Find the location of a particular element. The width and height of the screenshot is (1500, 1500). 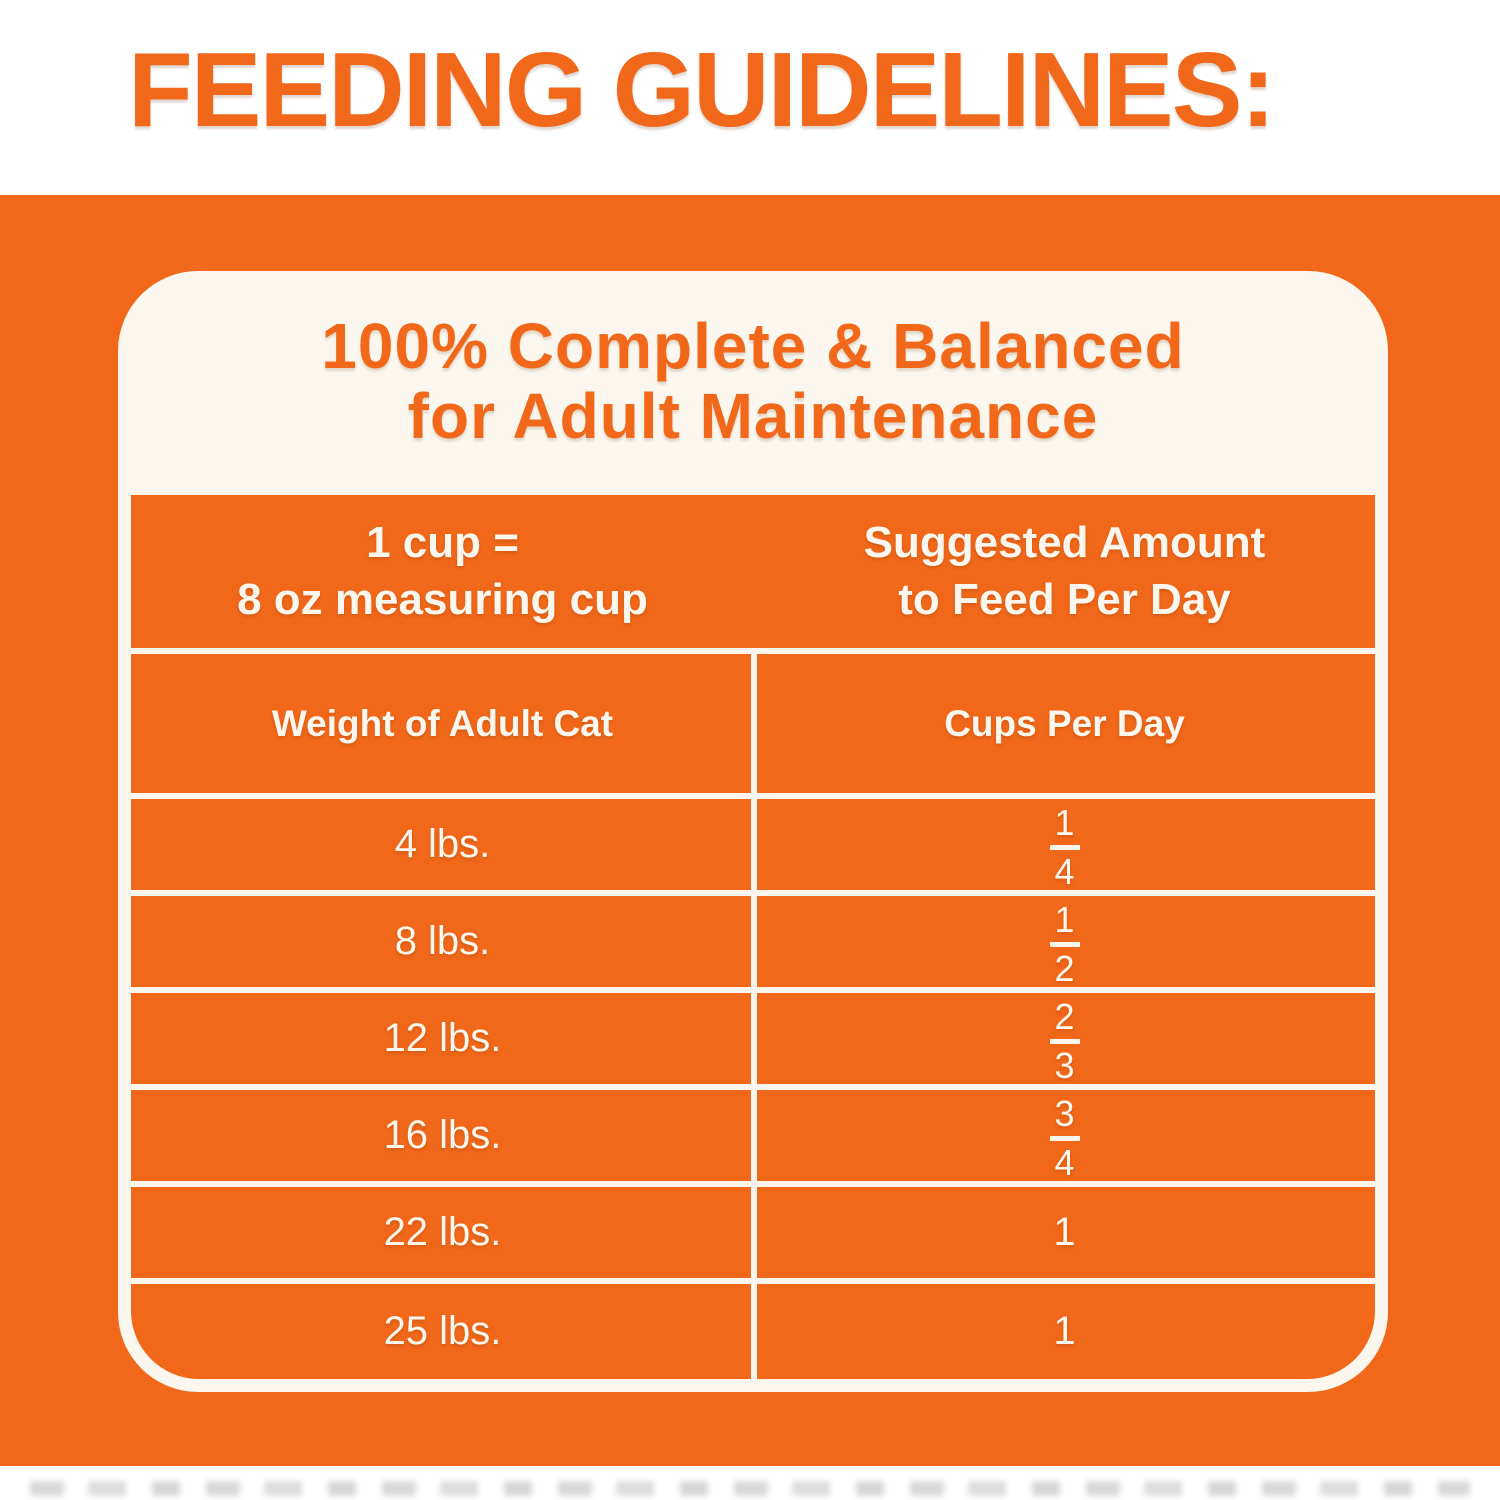

cups-cell: 2 3 is located at coordinates (1064, 1039).